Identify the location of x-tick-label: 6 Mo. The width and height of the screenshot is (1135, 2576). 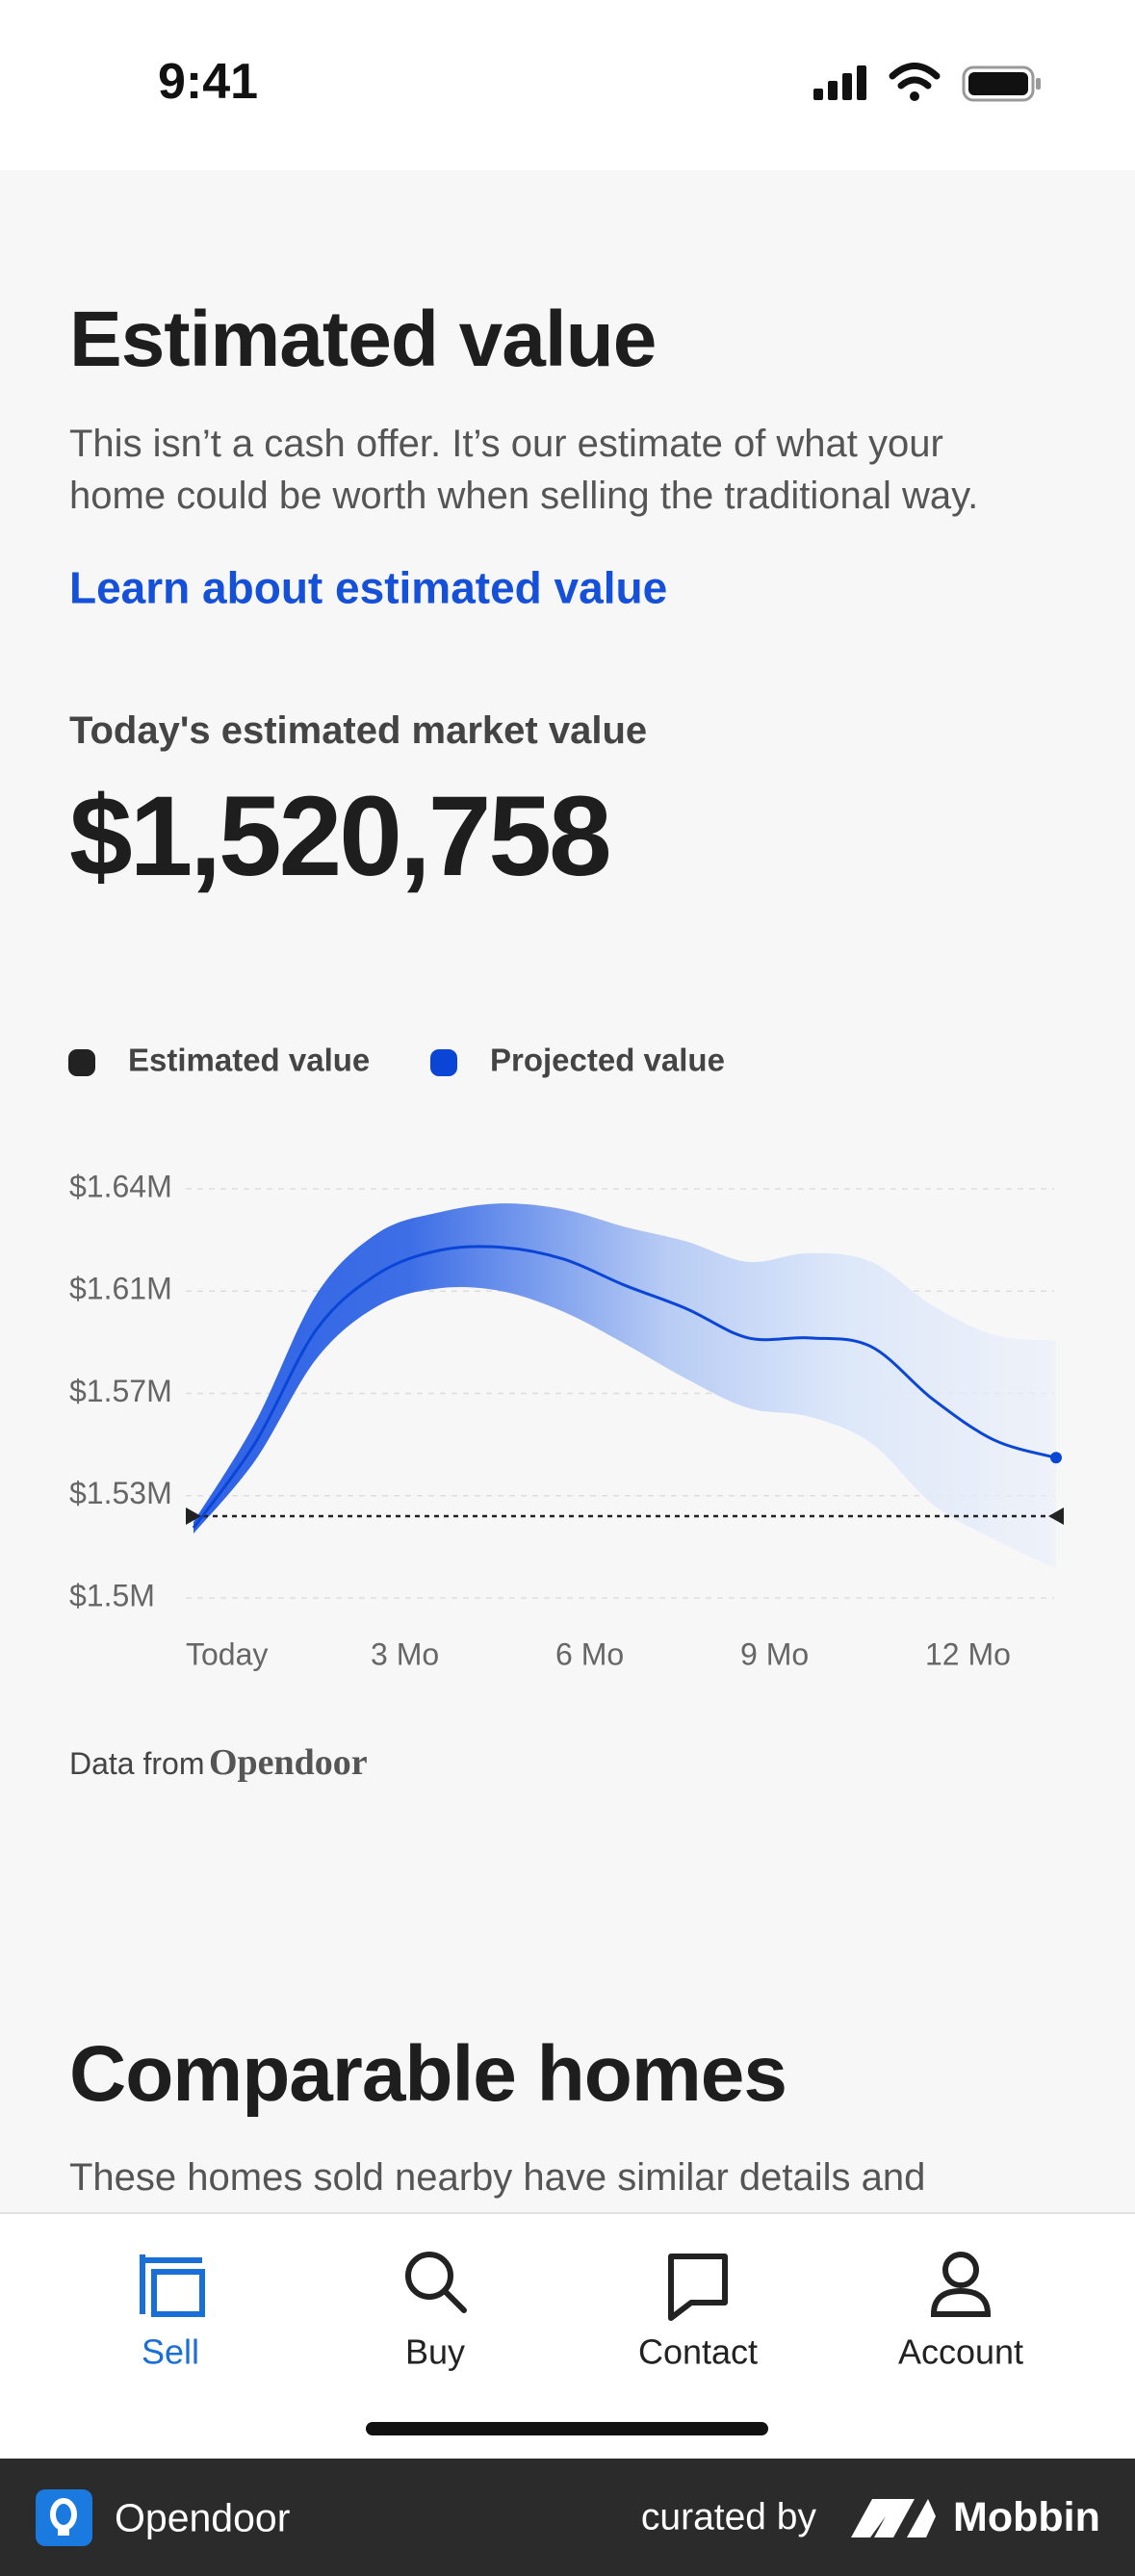
(589, 1654).